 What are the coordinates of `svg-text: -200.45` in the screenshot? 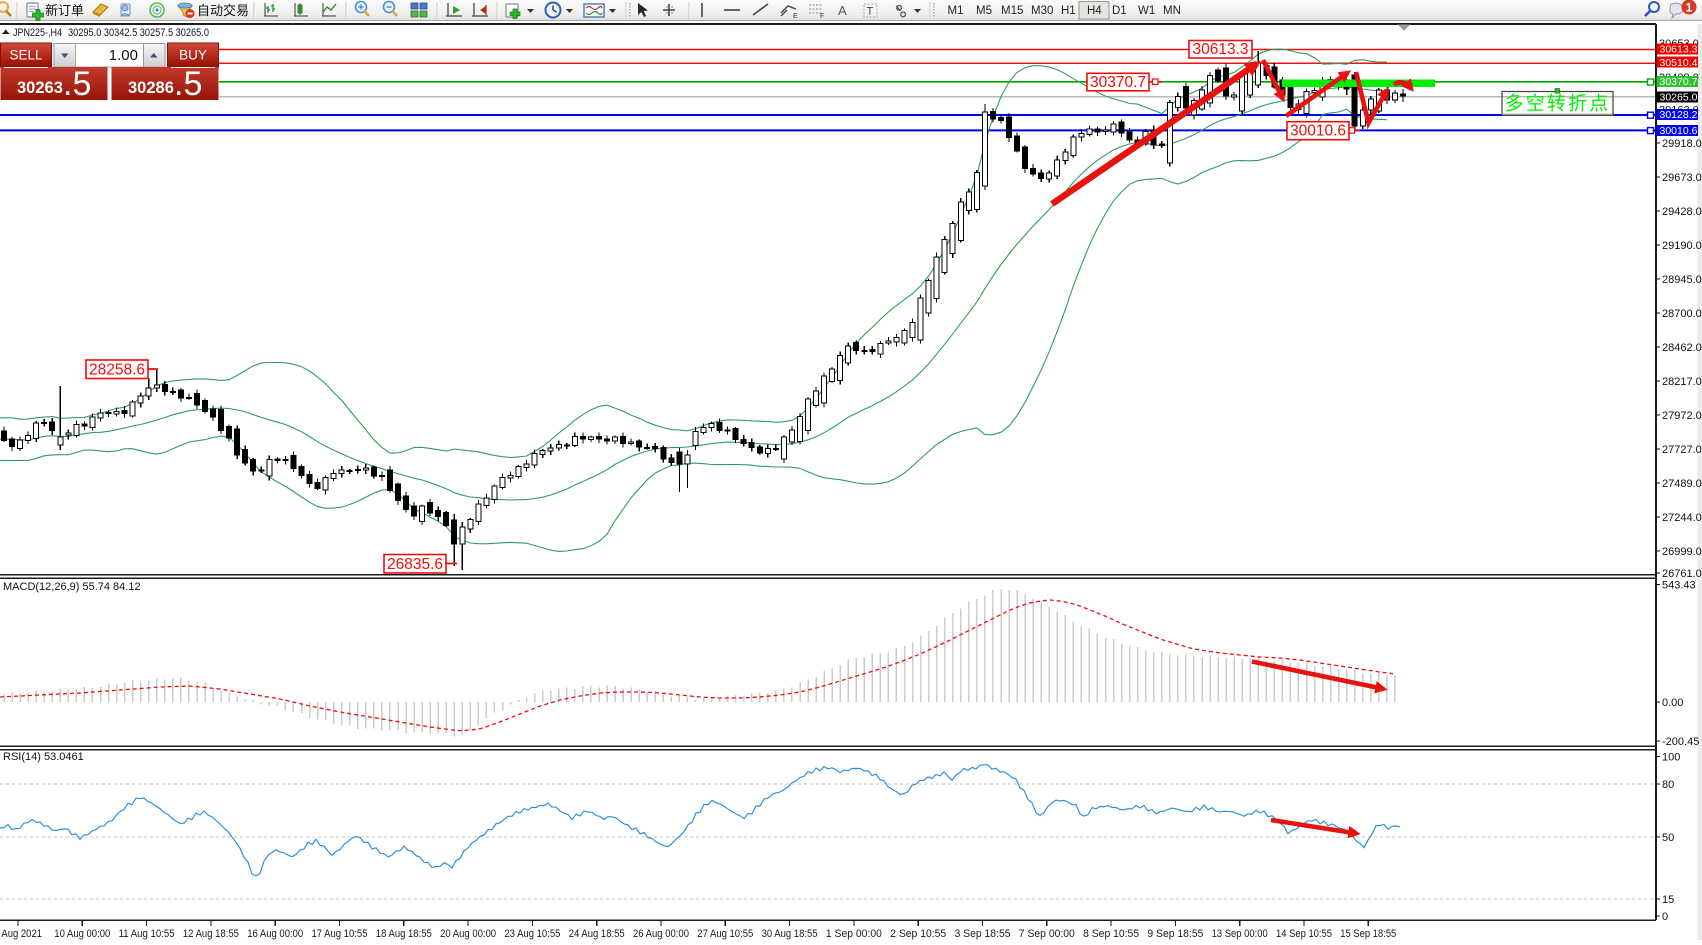 It's located at (1680, 742).